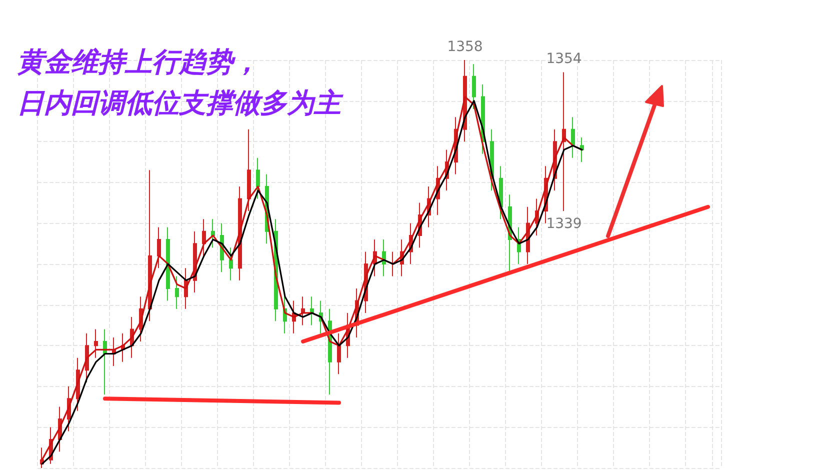 This screenshot has width=838, height=470. Describe the element at coordinates (564, 59) in the screenshot. I see `annotation: 1354` at that location.